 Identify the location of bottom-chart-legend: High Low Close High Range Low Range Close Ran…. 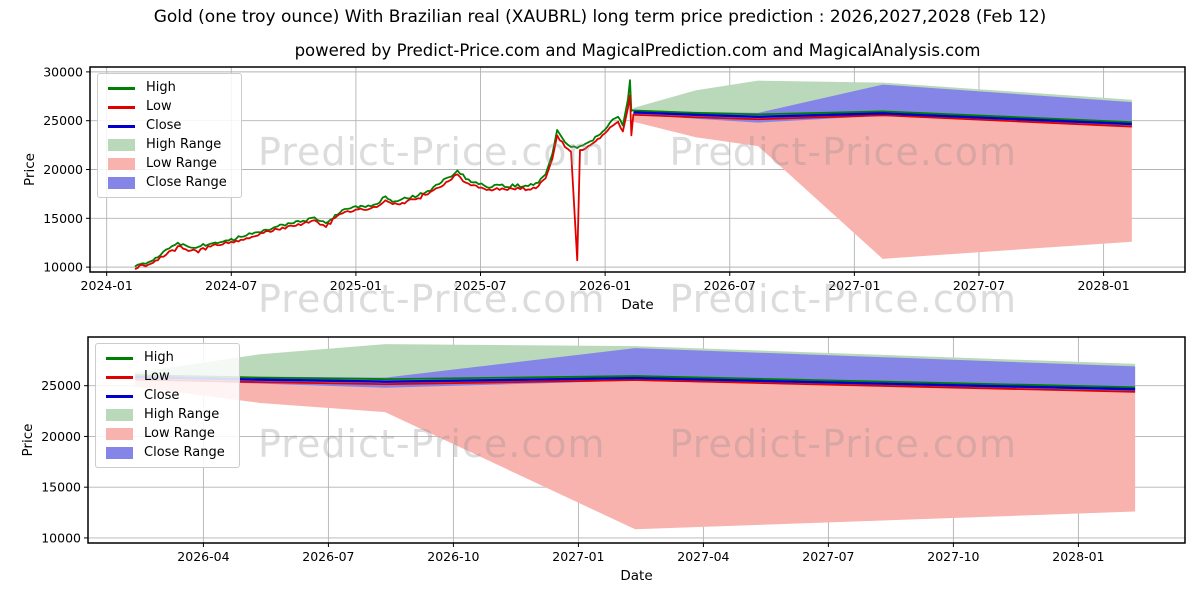
(167, 405).